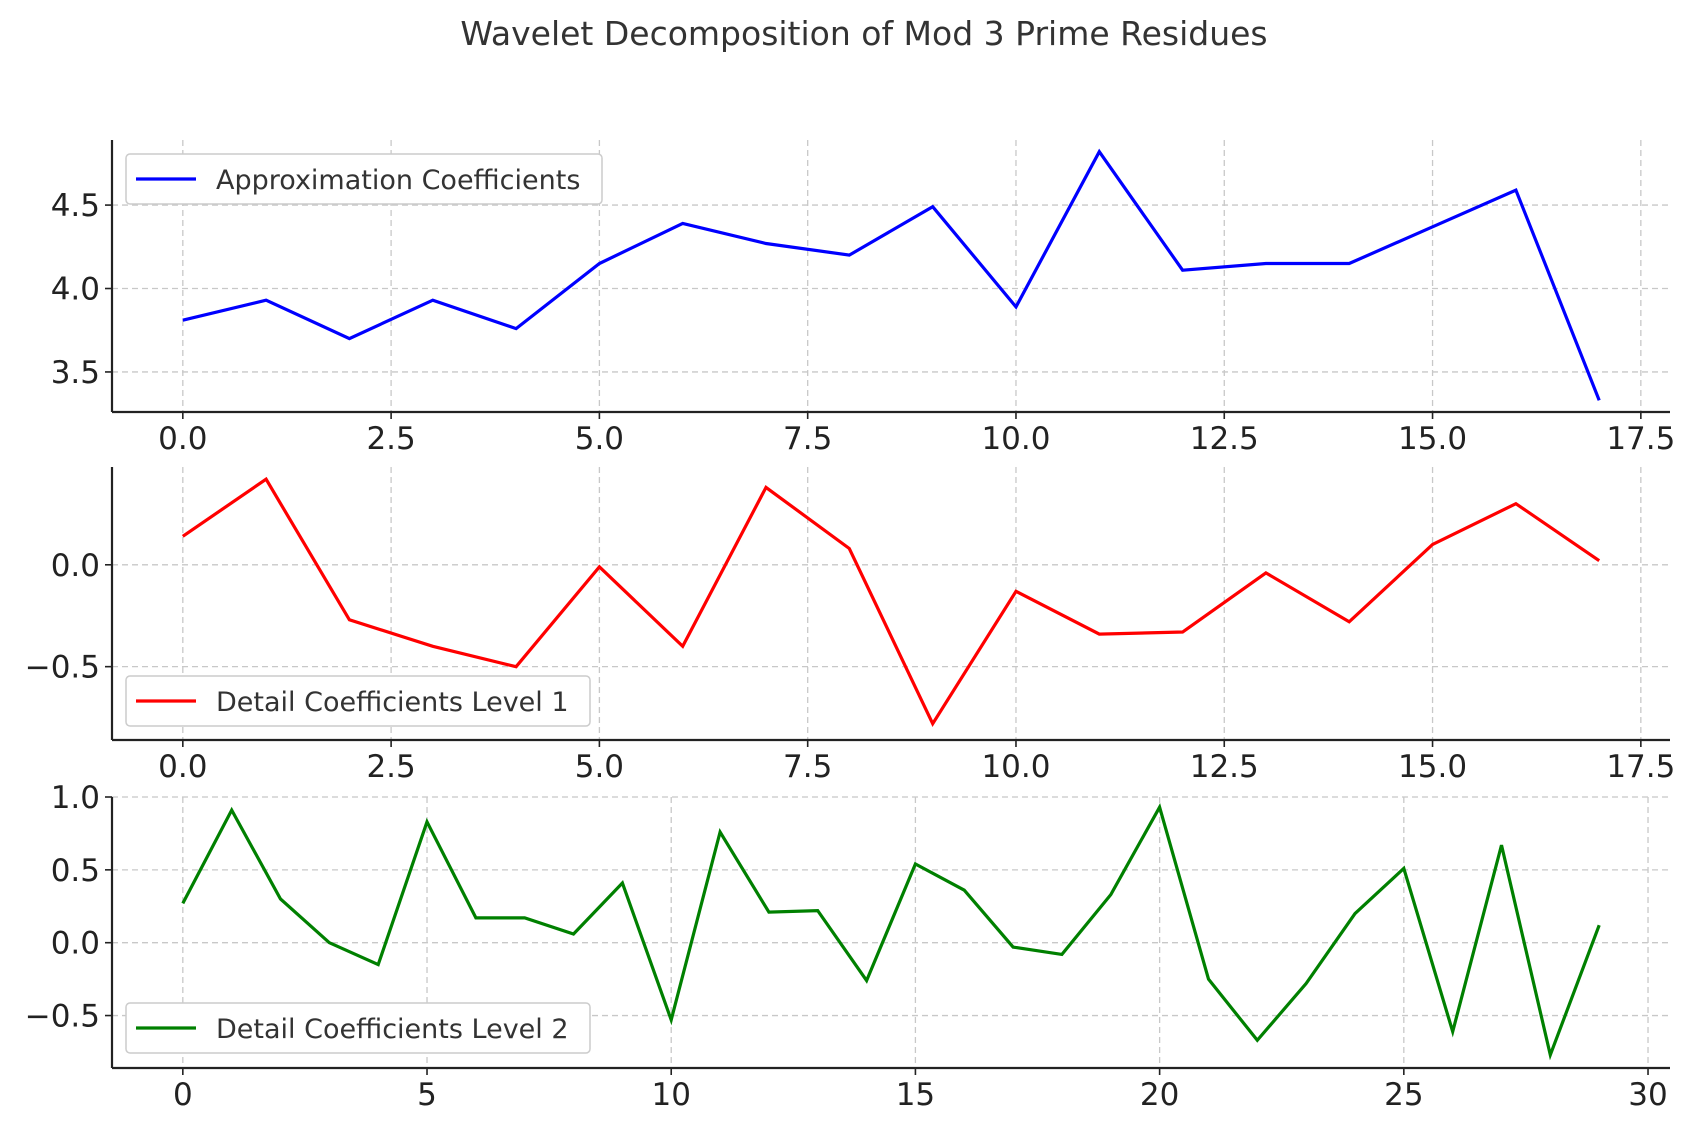 Image resolution: width=1689 pixels, height=1126 pixels. What do you see at coordinates (1647, 1095) in the screenshot?
I see `x-tick-label: 30` at bounding box center [1647, 1095].